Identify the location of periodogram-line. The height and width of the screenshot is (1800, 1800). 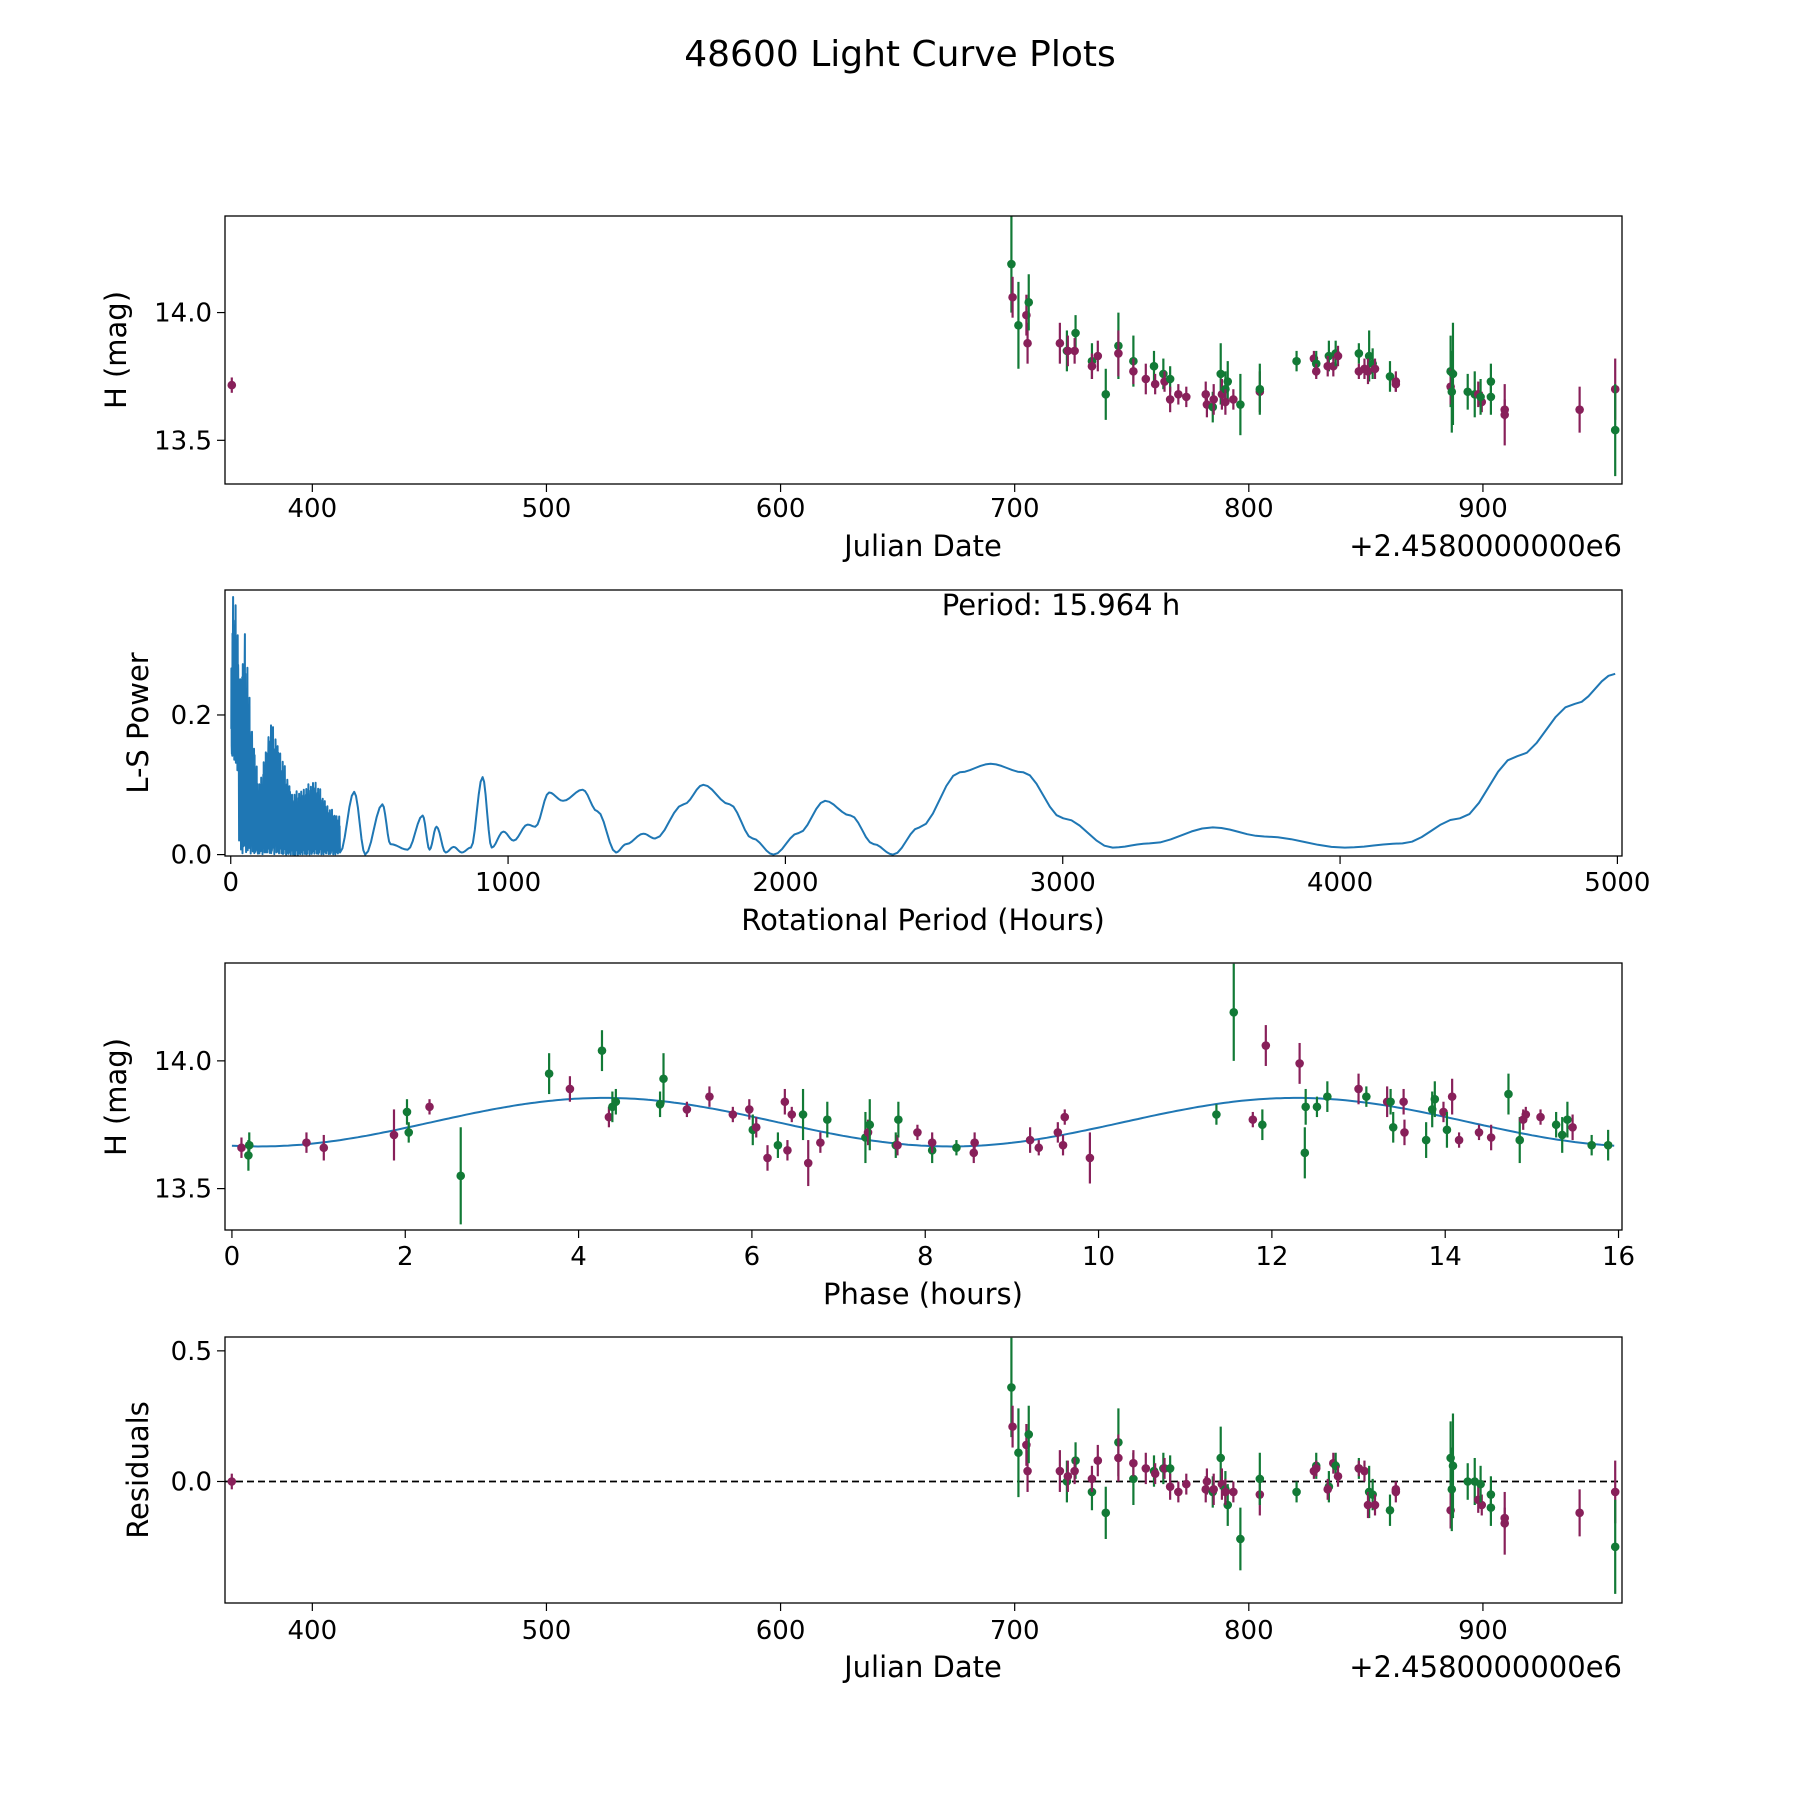
(923, 726).